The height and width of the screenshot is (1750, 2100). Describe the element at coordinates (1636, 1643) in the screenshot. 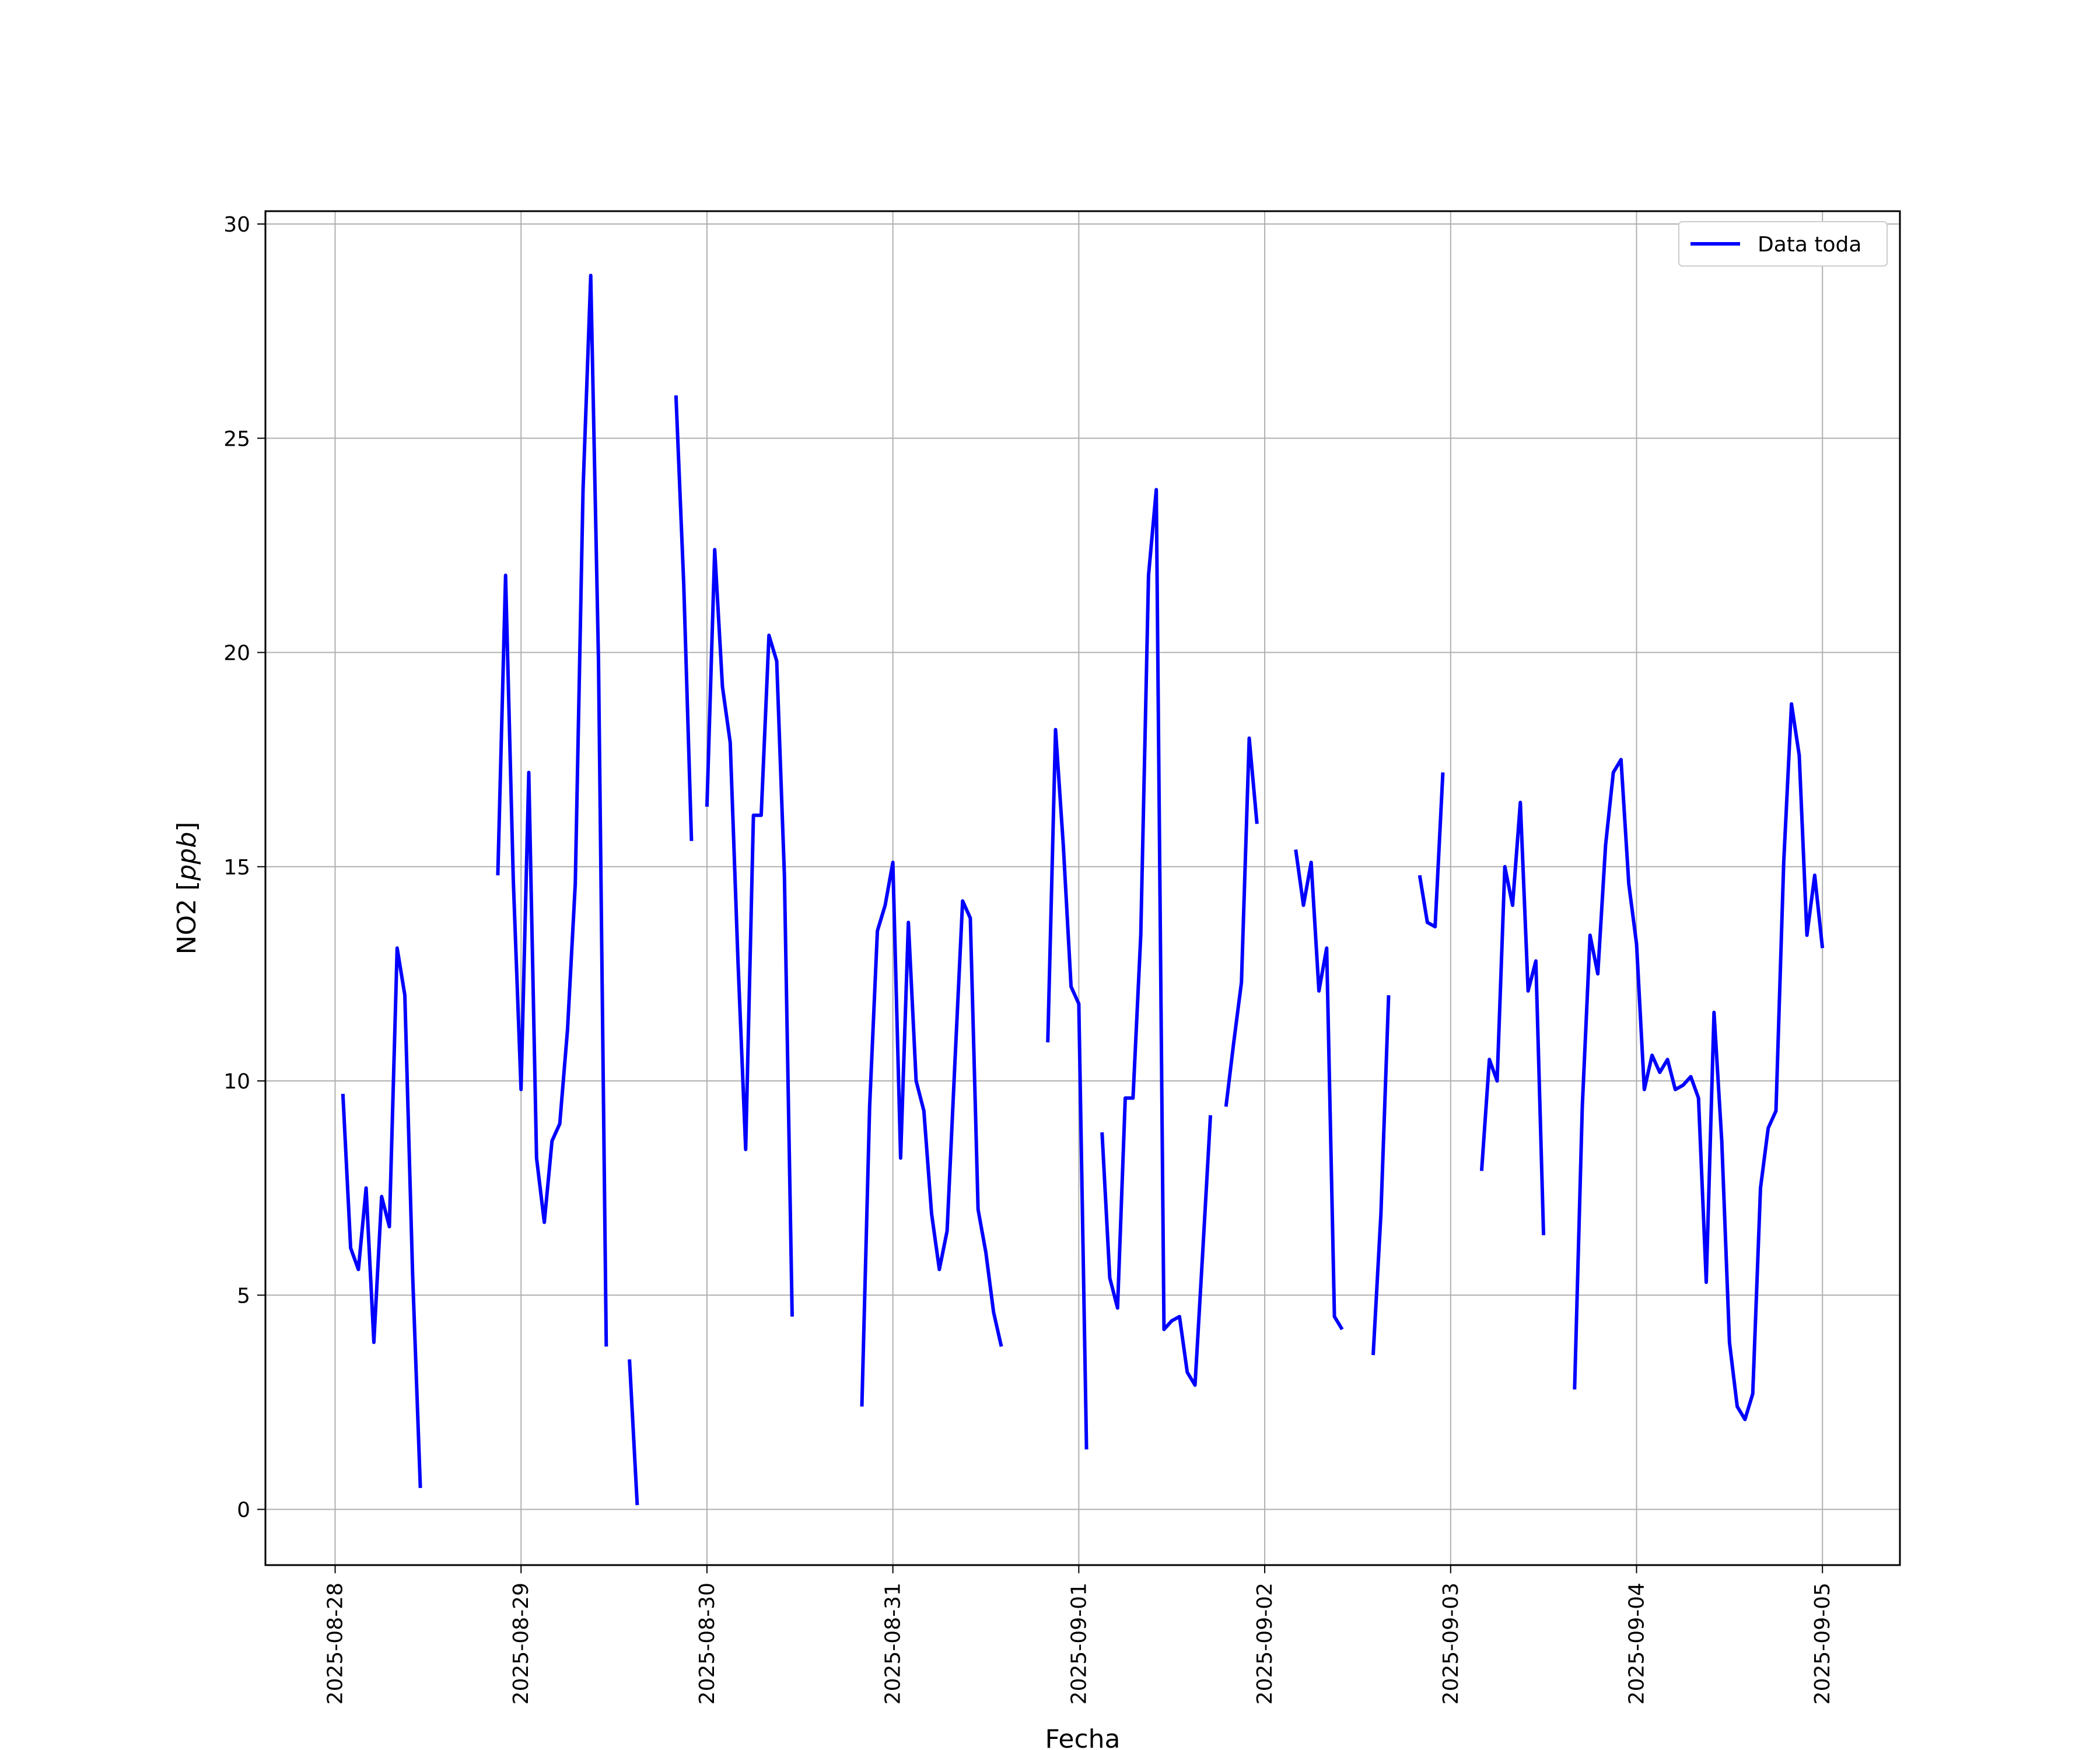

I see `x-tick-label: 2025-09-04` at that location.